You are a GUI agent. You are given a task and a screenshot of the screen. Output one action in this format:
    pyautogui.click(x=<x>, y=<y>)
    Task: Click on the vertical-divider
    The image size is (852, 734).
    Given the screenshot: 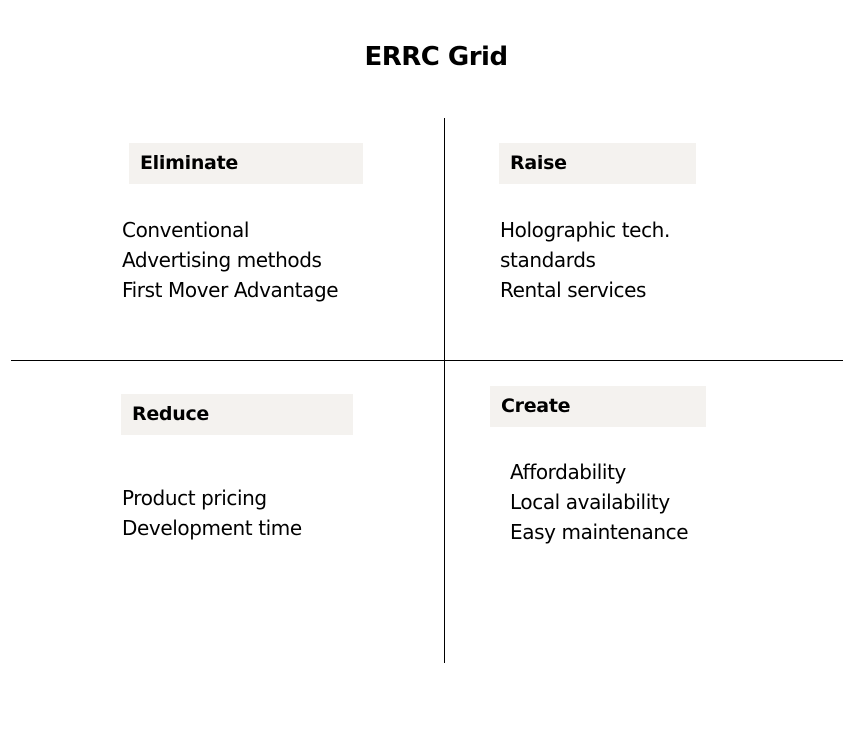 What is the action you would take?
    pyautogui.click(x=444, y=390)
    